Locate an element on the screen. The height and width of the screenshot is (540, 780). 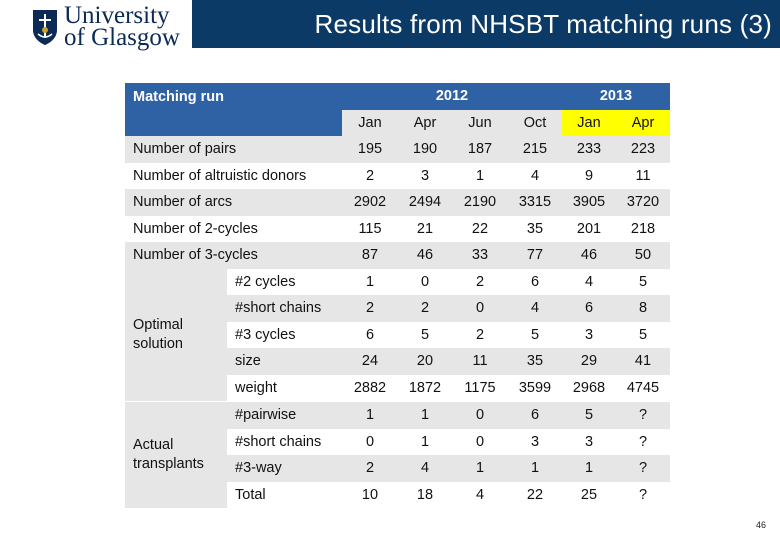
group-label: Optimal solution is located at coordinates (176, 334).